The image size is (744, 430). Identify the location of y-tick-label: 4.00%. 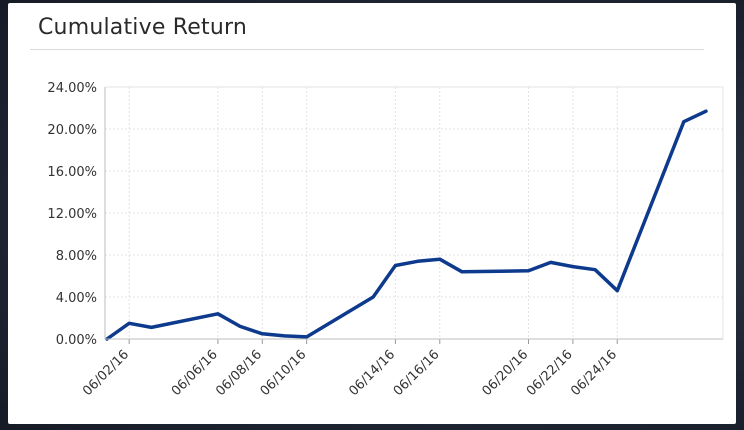
(76, 298).